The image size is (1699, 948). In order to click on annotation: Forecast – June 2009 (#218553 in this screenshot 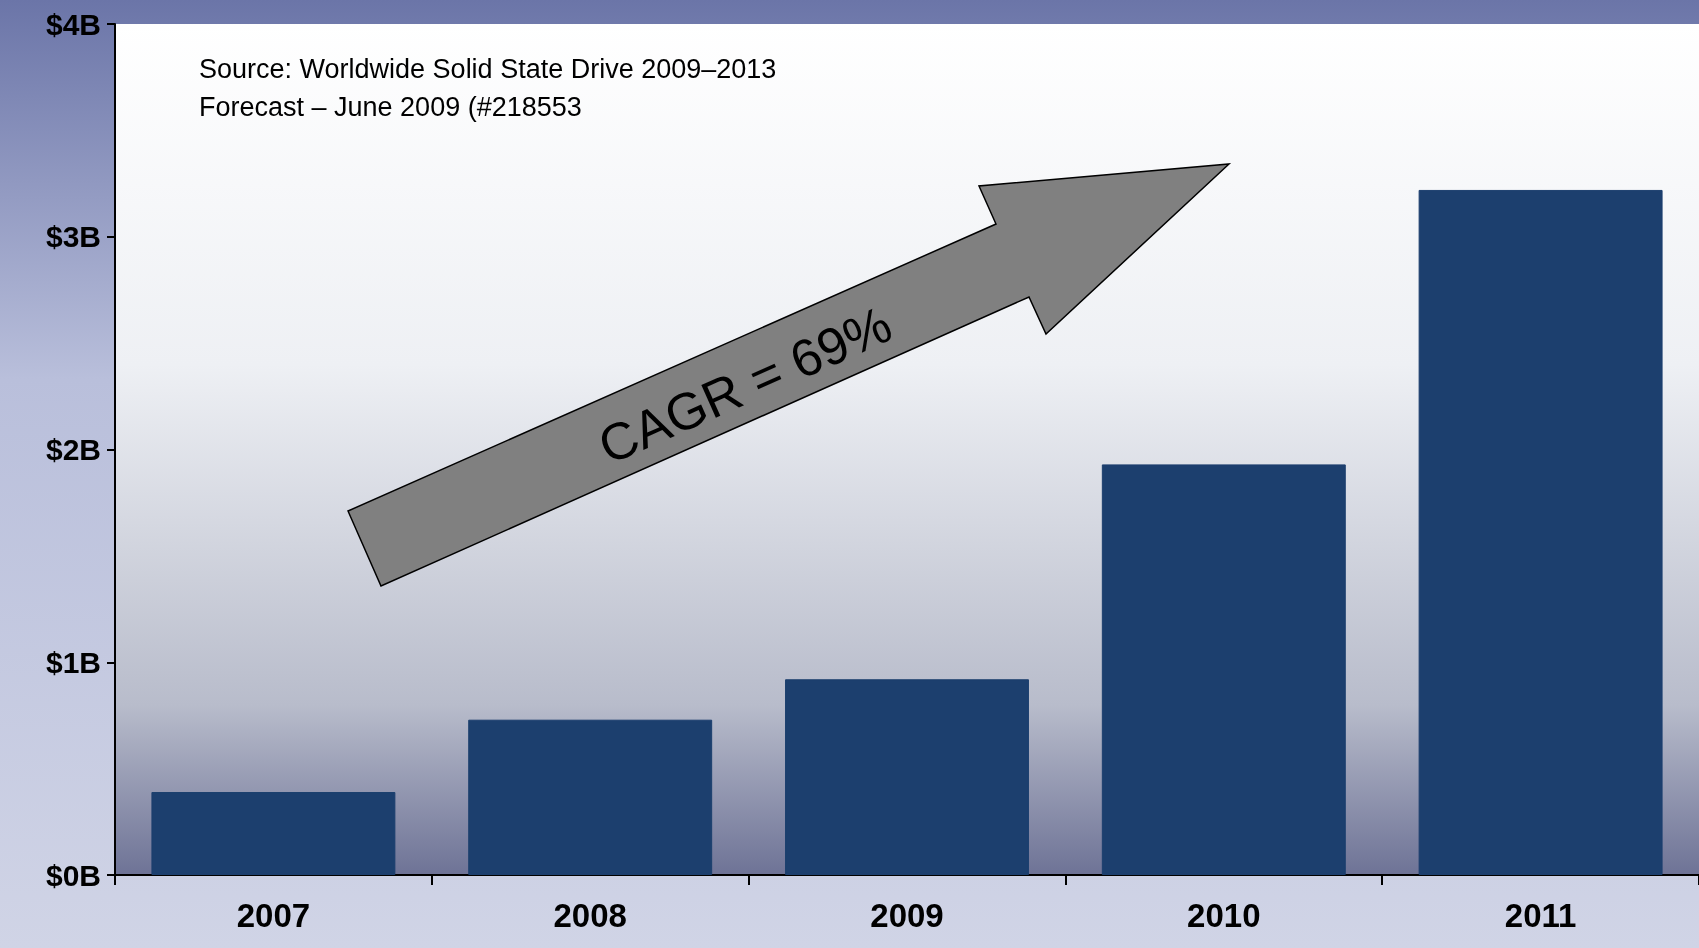, I will do `click(390, 106)`.